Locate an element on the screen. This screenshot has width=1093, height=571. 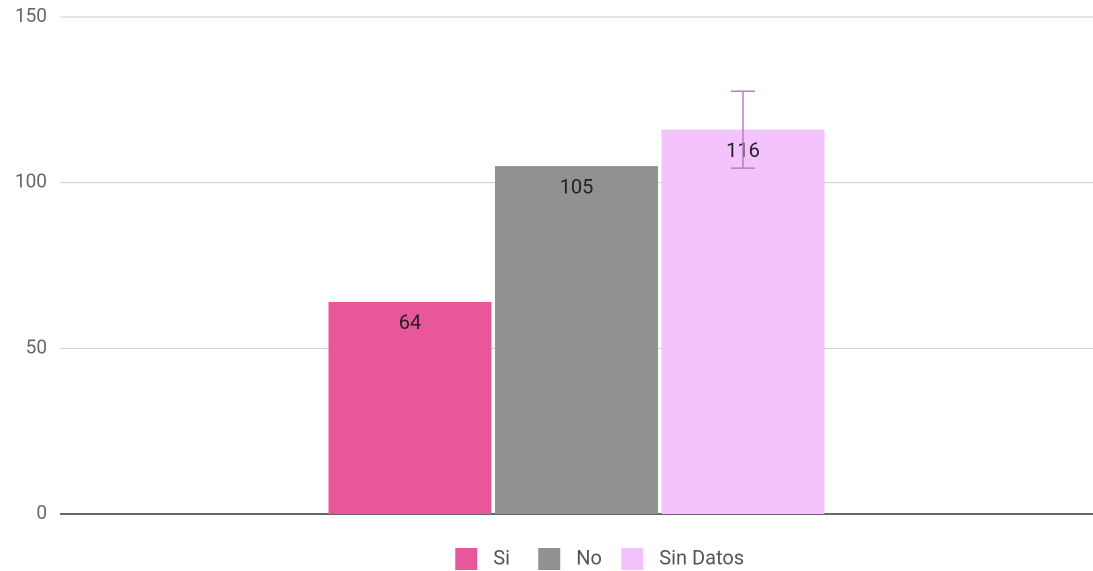
y-tick-label: 0 is located at coordinates (41, 512).